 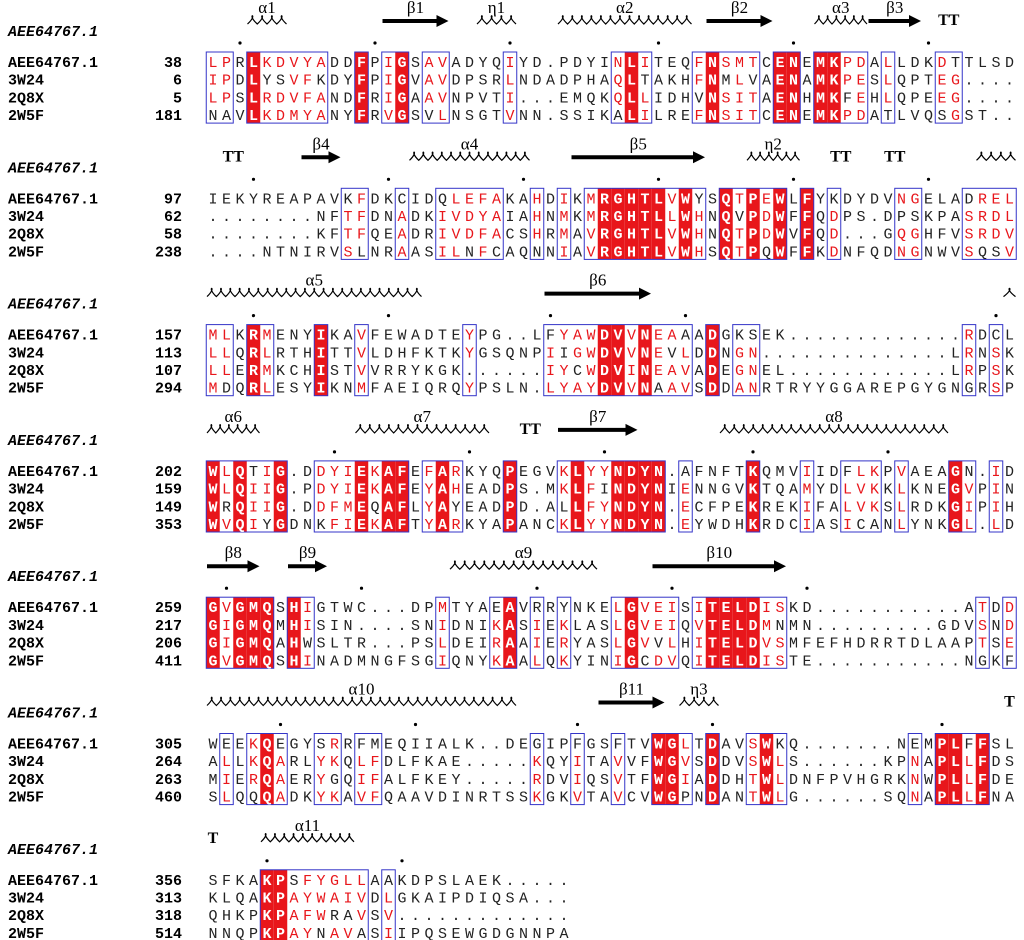 What do you see at coordinates (915, 21) in the screenshot?
I see `strand-head` at bounding box center [915, 21].